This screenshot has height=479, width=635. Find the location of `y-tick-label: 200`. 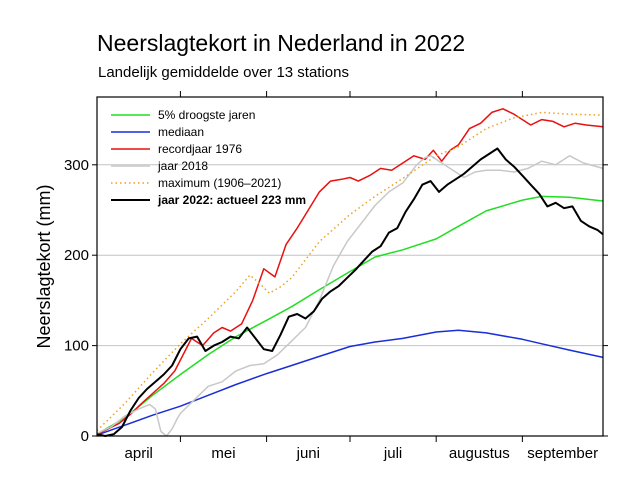

y-tick-label: 200 is located at coordinates (76, 255).